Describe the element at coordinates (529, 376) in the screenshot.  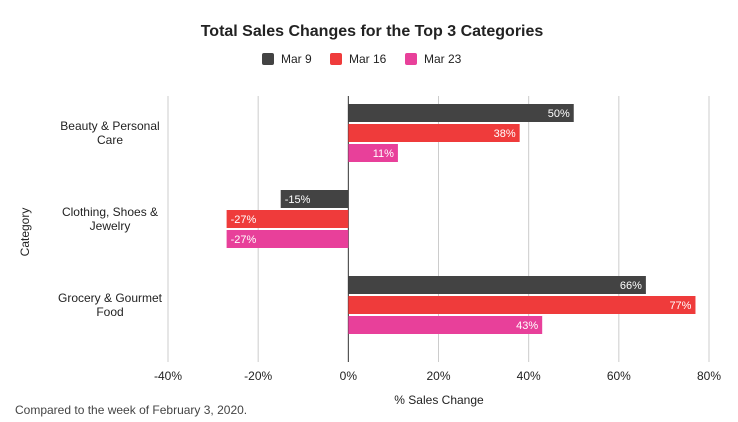
I see `x-tick-label: 40%` at that location.